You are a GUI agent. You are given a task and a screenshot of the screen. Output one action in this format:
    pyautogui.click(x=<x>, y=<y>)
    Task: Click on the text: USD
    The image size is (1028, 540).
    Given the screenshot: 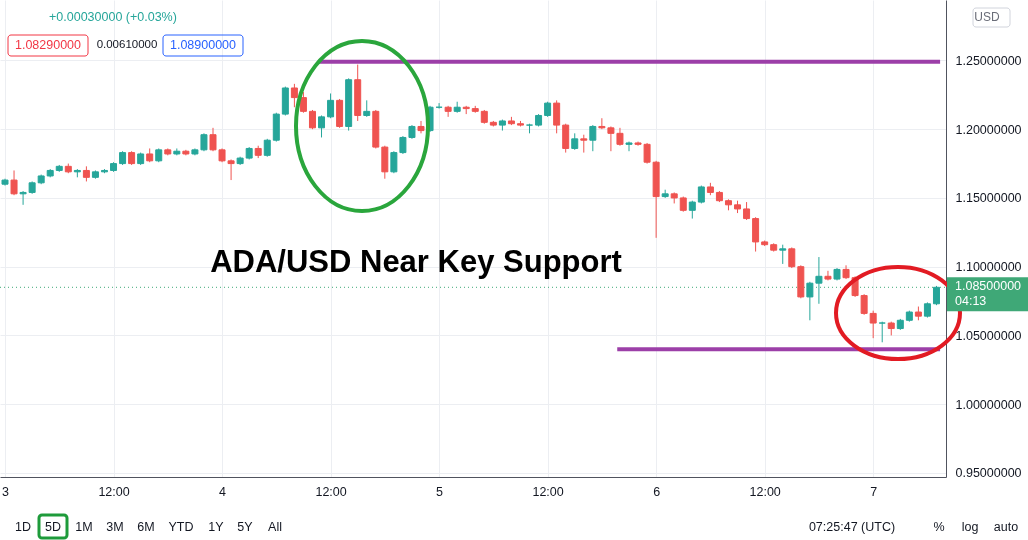 What is the action you would take?
    pyautogui.click(x=987, y=17)
    